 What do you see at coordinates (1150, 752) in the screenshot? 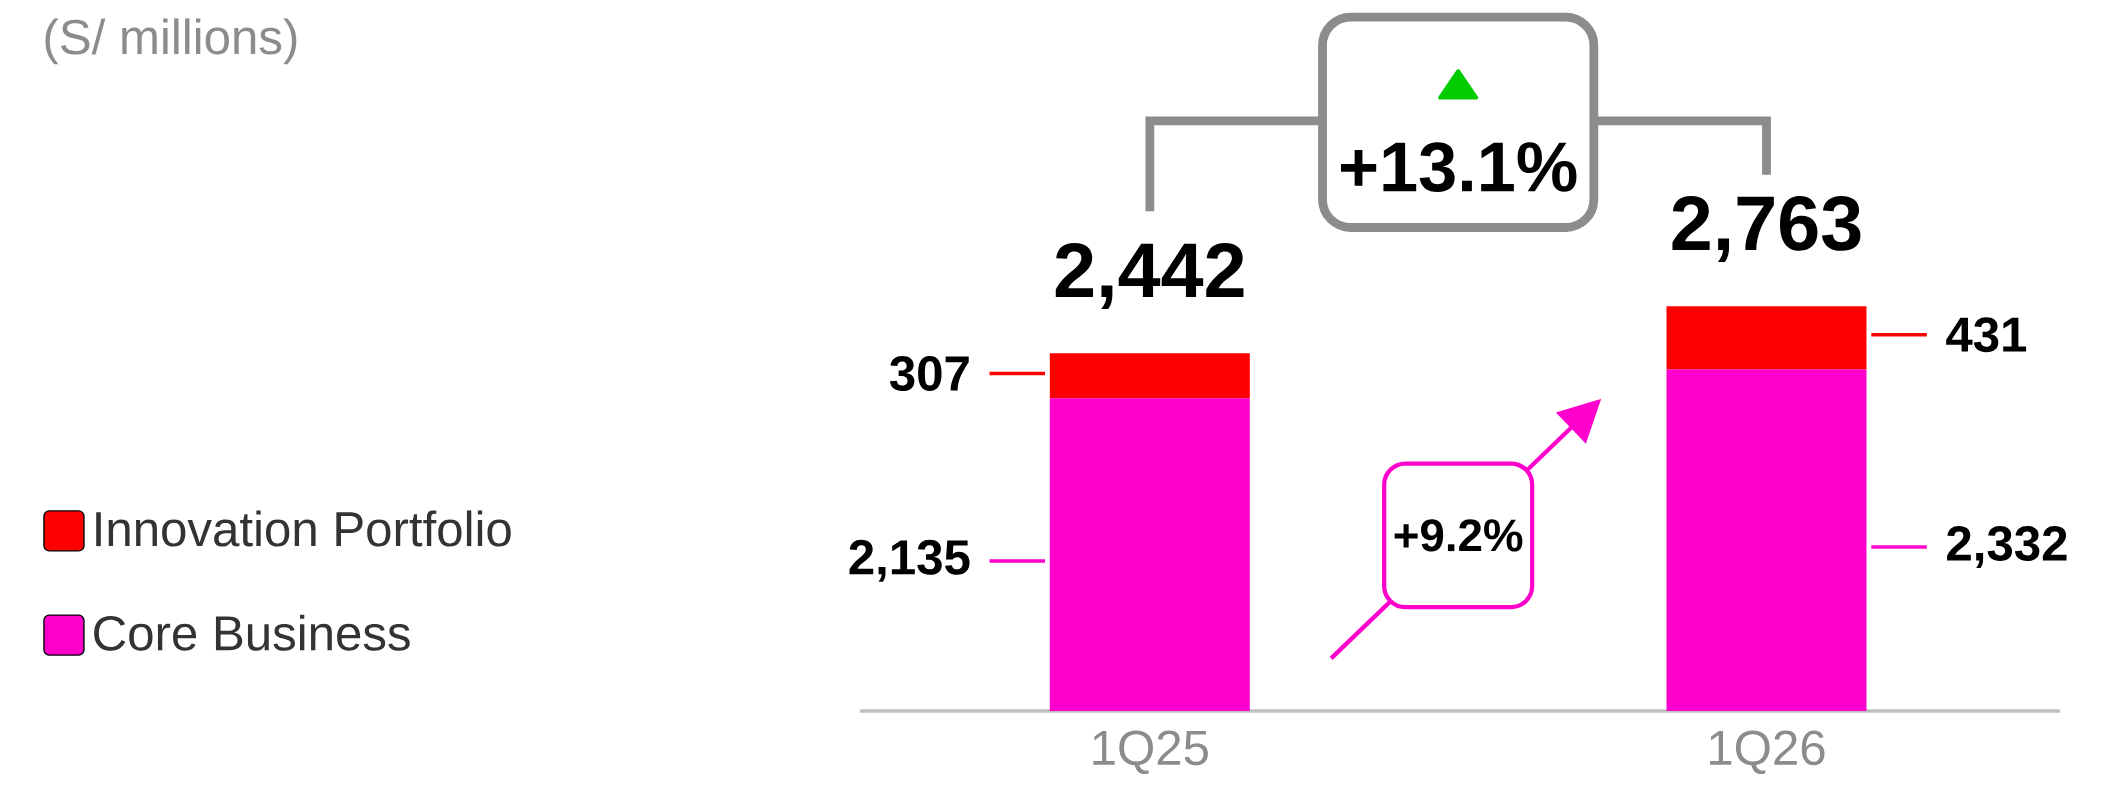
I see `x-tick-label: 1Q25` at bounding box center [1150, 752].